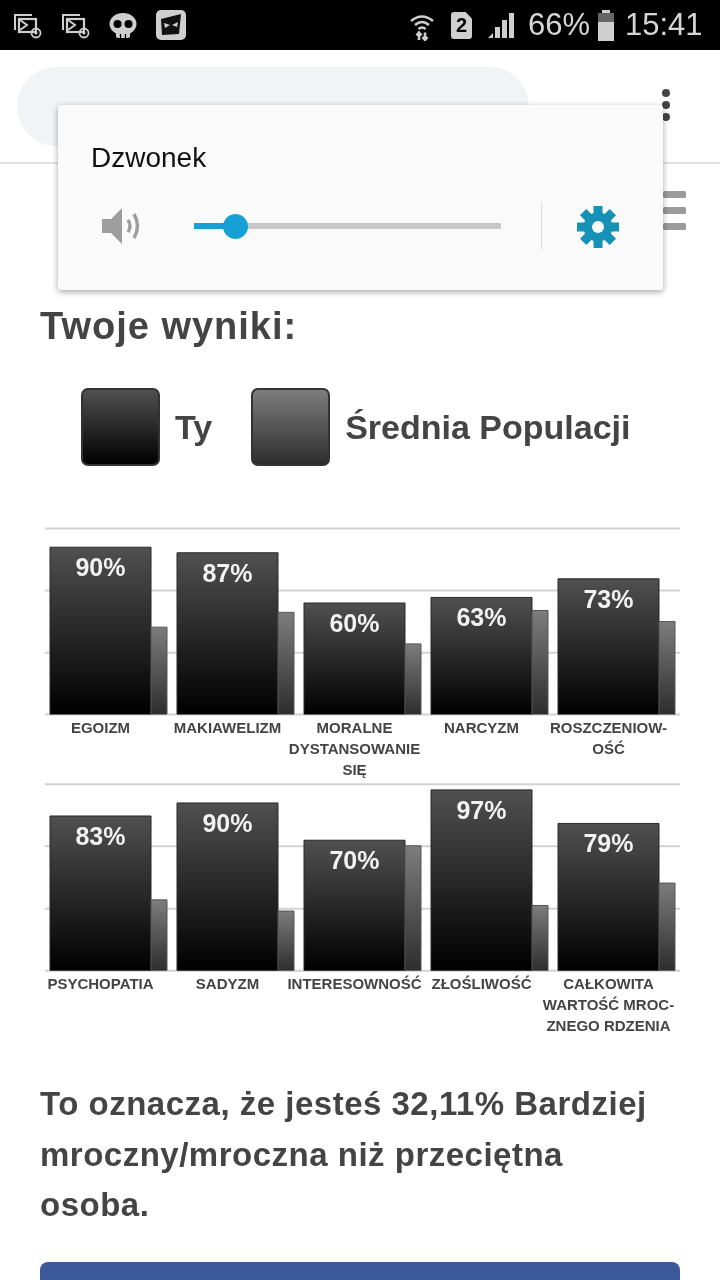 The width and height of the screenshot is (720, 1280). Describe the element at coordinates (481, 617) in the screenshot. I see `data-label: 63%` at that location.